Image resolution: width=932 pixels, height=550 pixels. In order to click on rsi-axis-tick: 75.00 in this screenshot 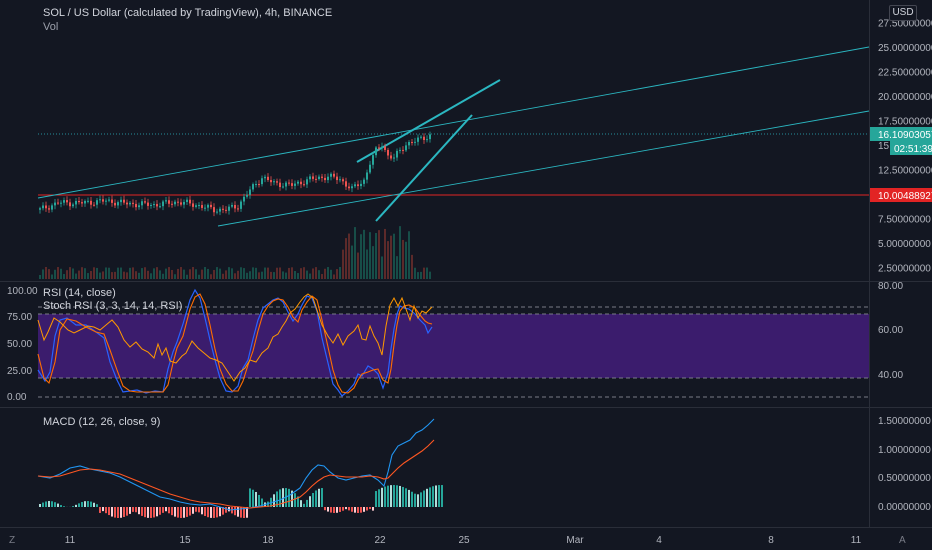, I will do `click(19, 317)`.